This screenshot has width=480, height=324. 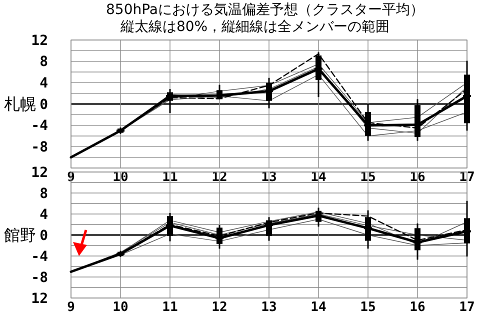 What do you see at coordinates (20, 104) in the screenshot?
I see `y-axis-title: 札幌` at bounding box center [20, 104].